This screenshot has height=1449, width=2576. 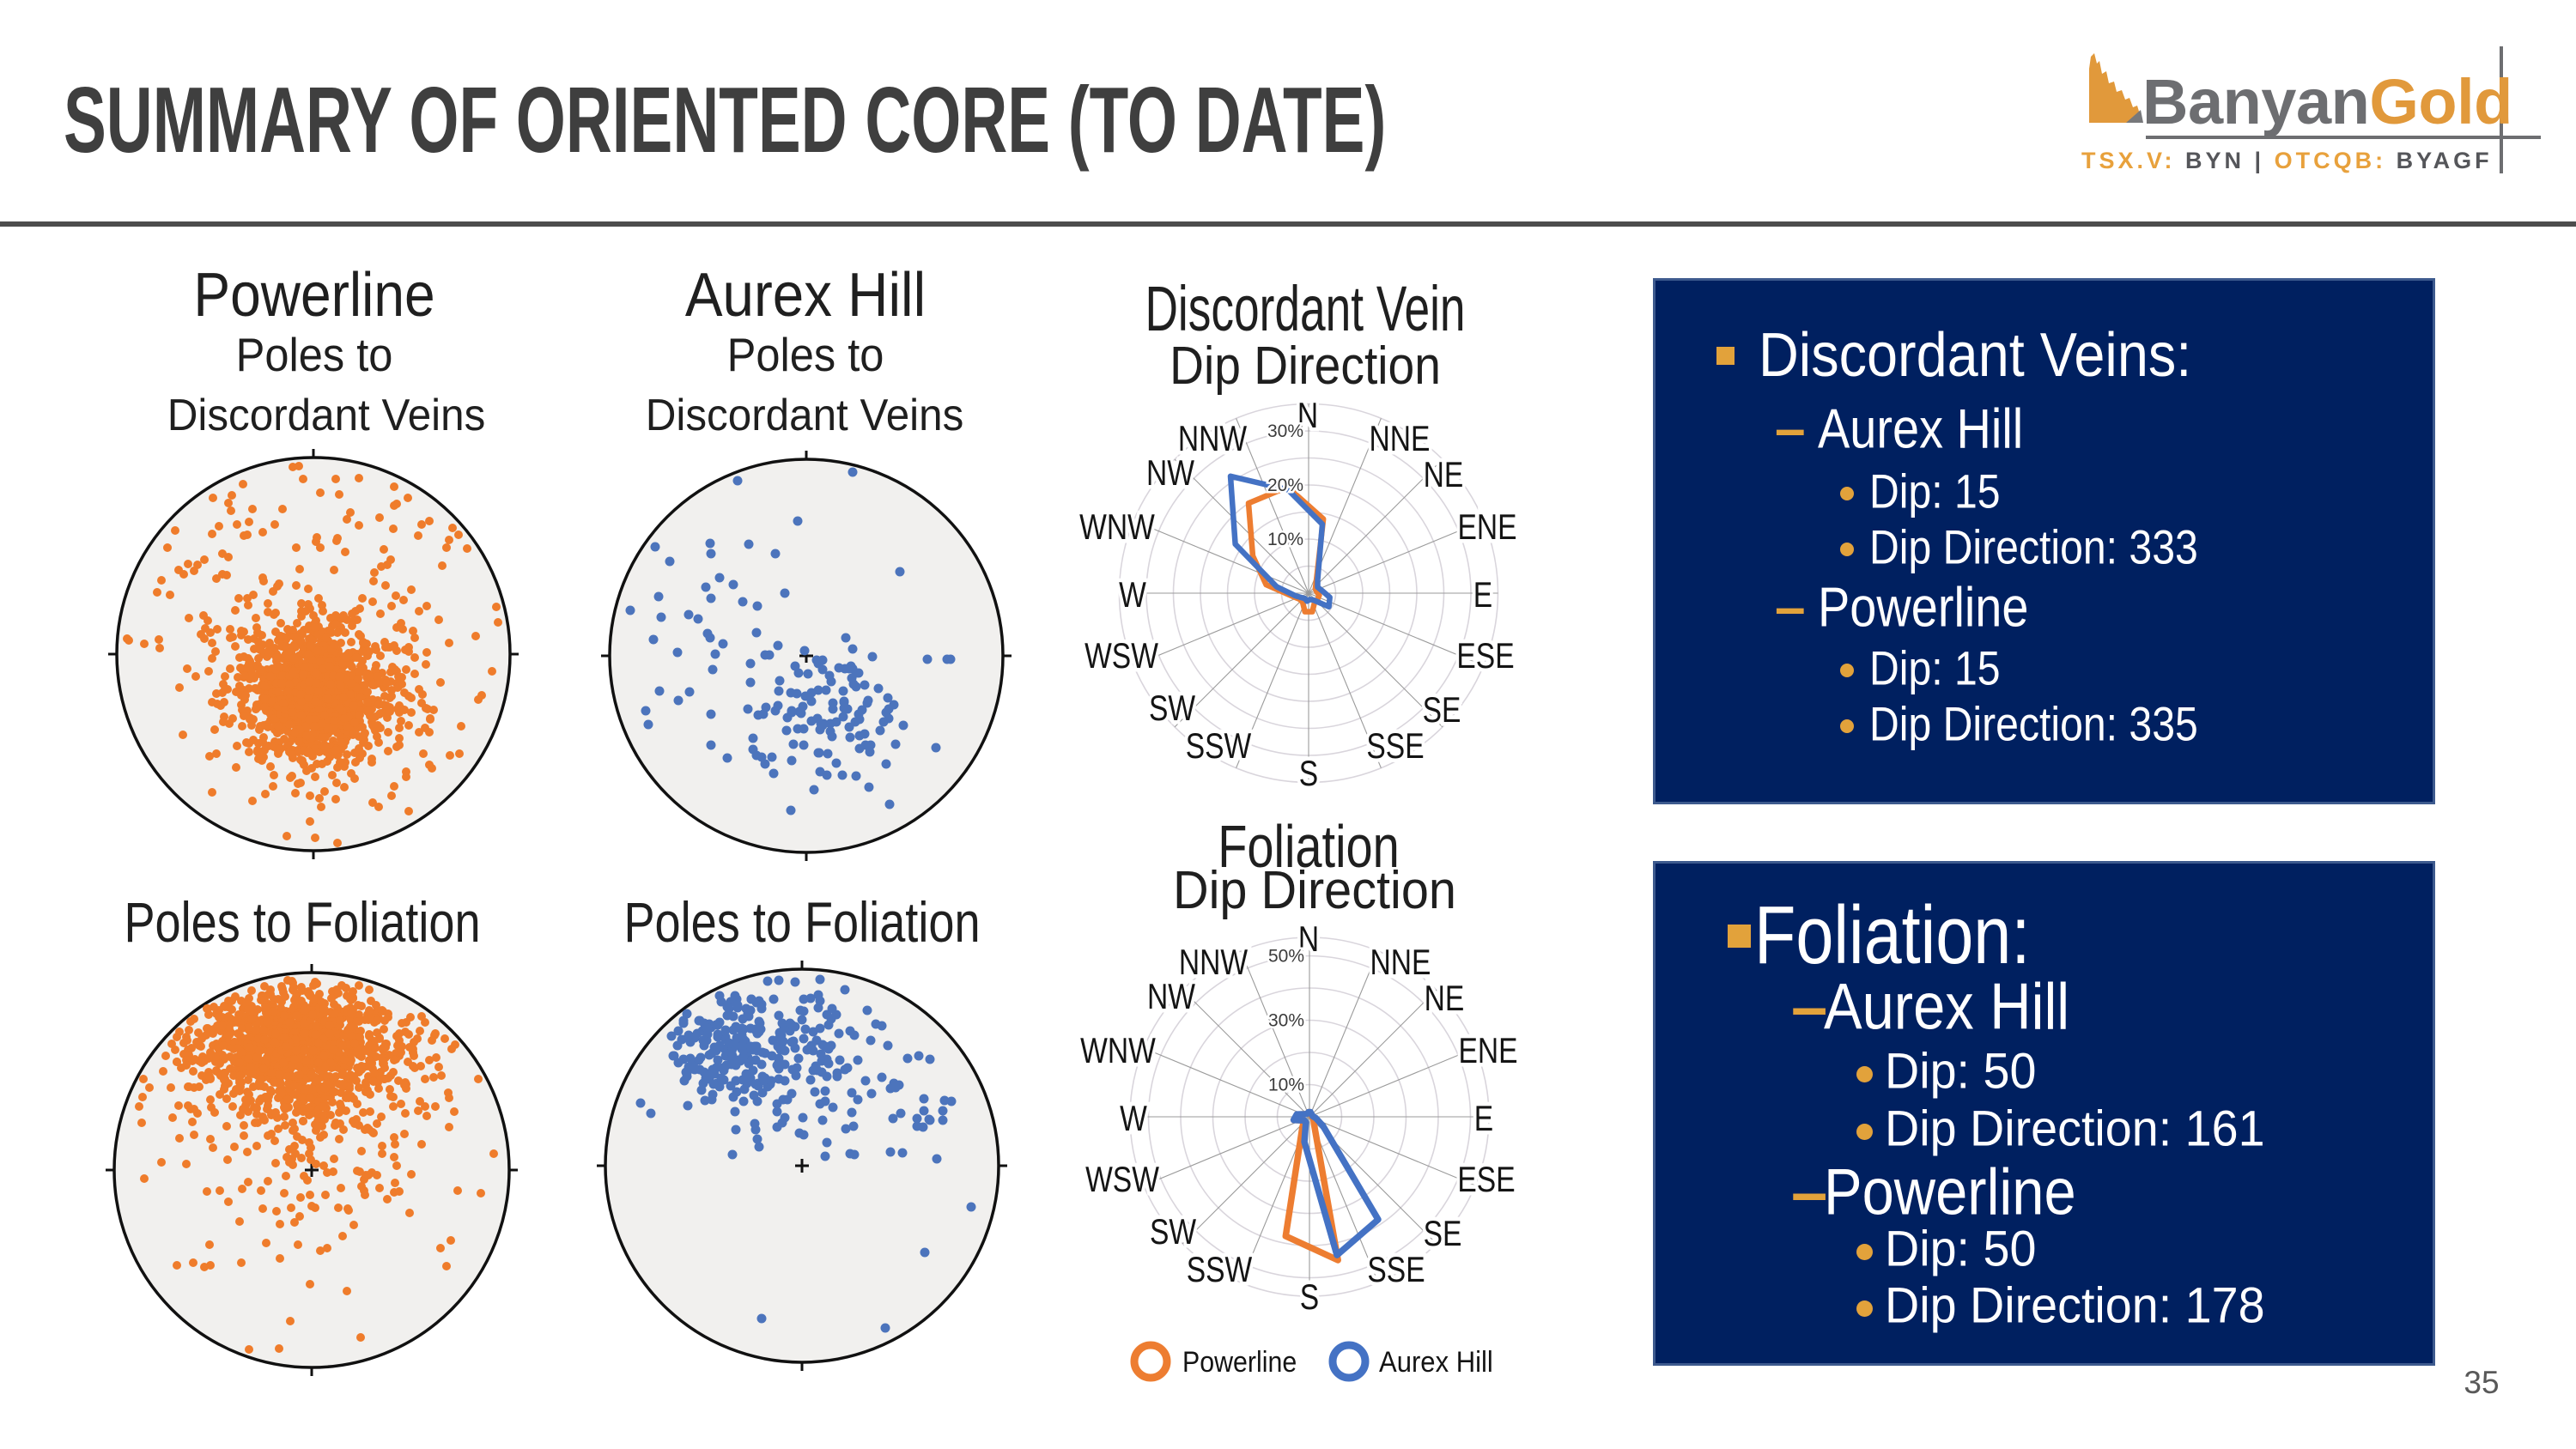 I want to click on svg-text: Foliation, so click(x=1309, y=847).